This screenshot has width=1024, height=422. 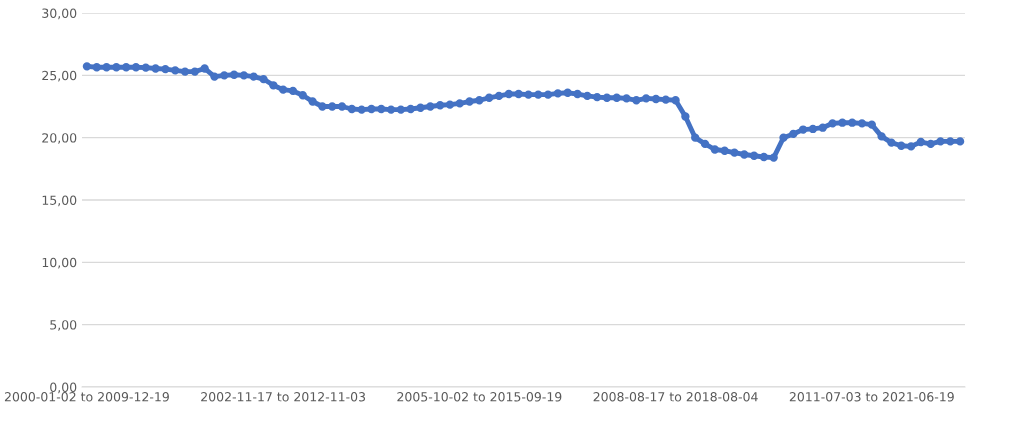 What do you see at coordinates (59, 138) in the screenshot?
I see `y-tick-label: 20,00` at bounding box center [59, 138].